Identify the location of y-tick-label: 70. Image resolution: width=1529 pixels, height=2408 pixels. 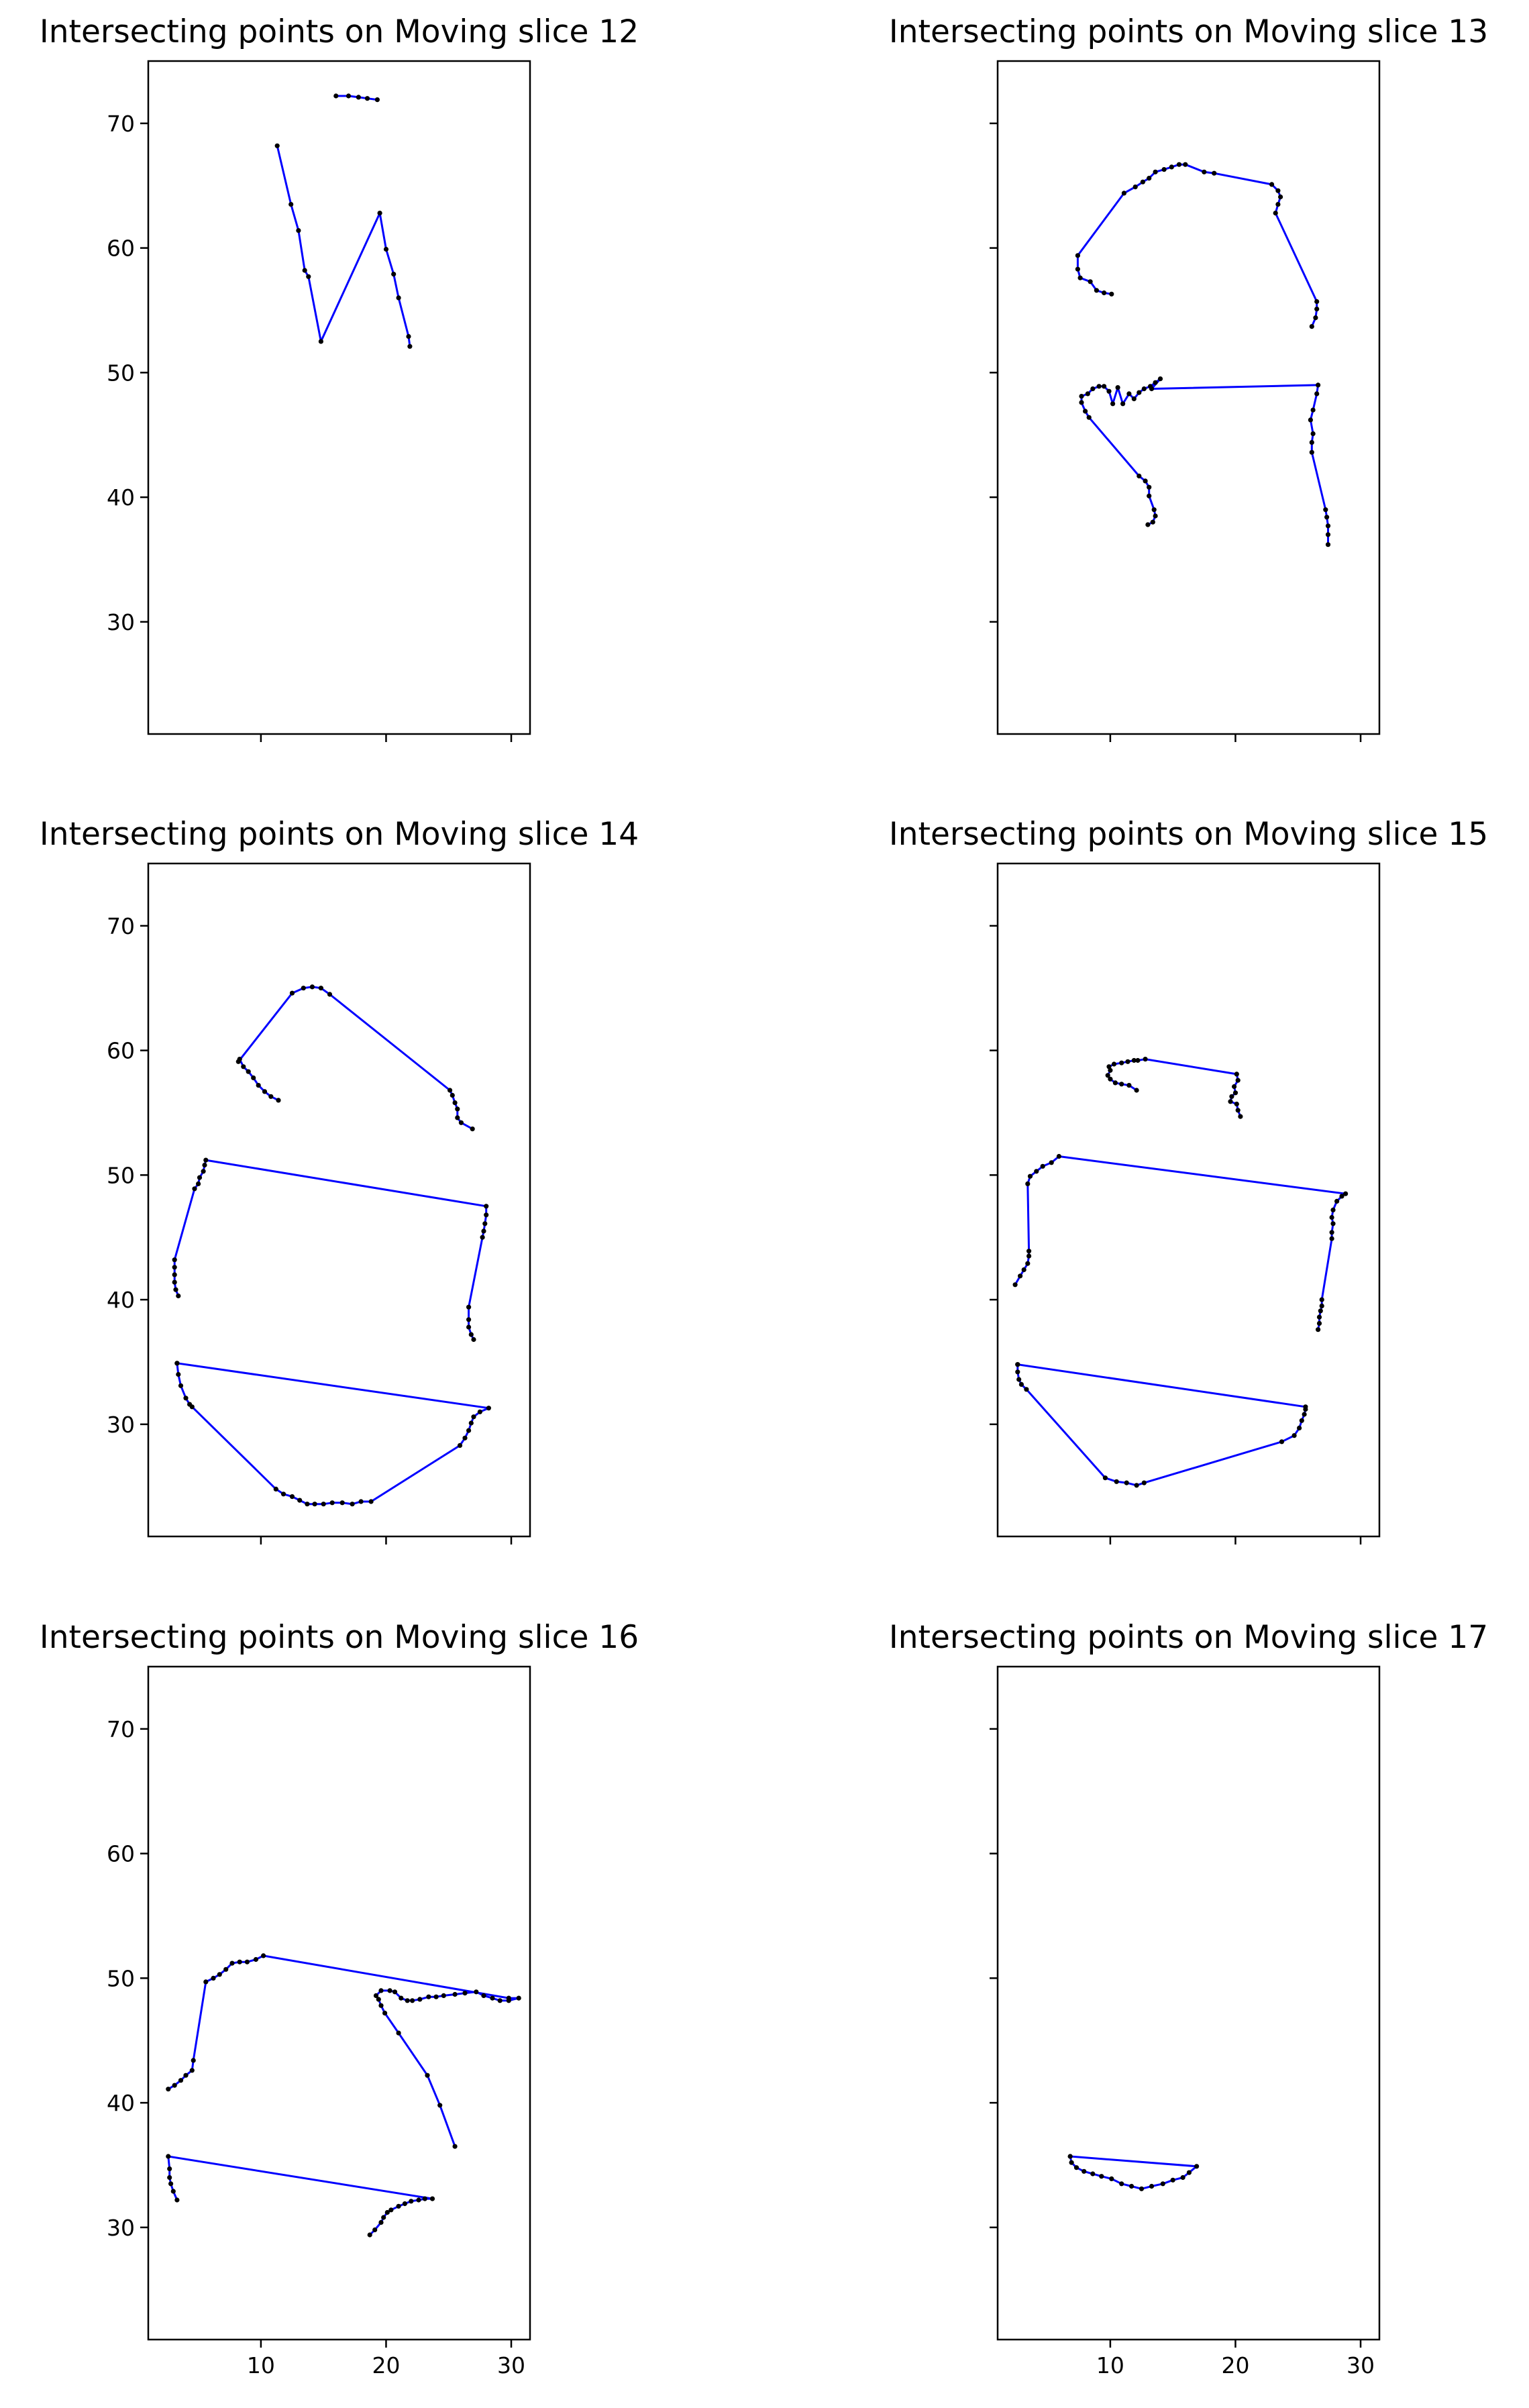
(121, 124).